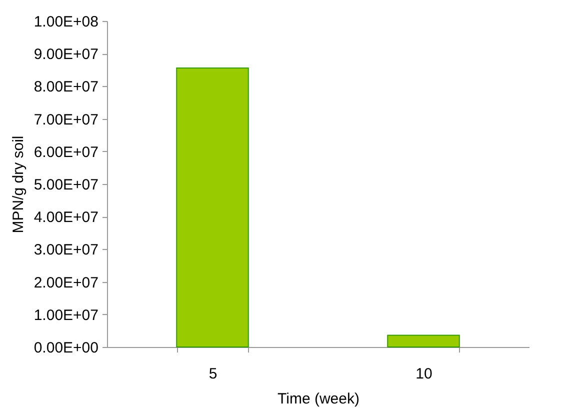 The width and height of the screenshot is (568, 418). I want to click on y-tick-label: 0.00E+00, so click(66, 348).